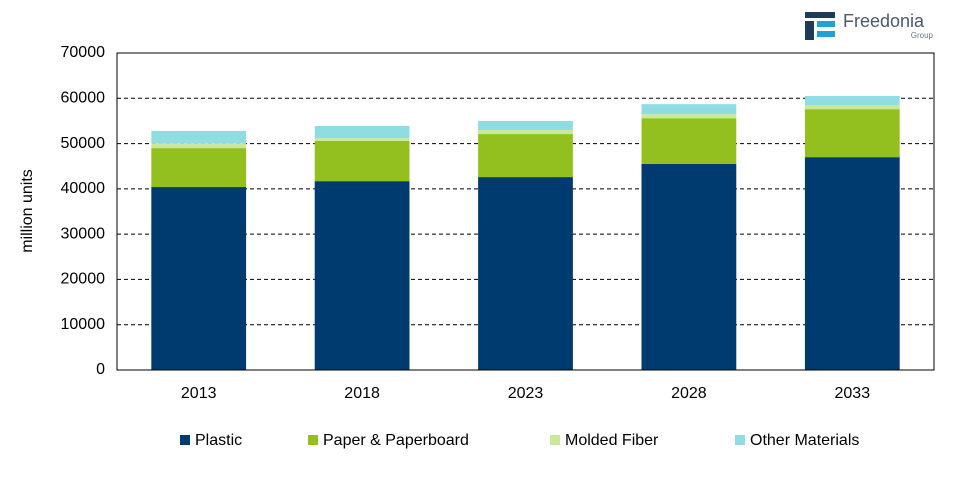 This screenshot has height=495, width=975. Describe the element at coordinates (83, 143) in the screenshot. I see `y-tick-label: 50000` at that location.